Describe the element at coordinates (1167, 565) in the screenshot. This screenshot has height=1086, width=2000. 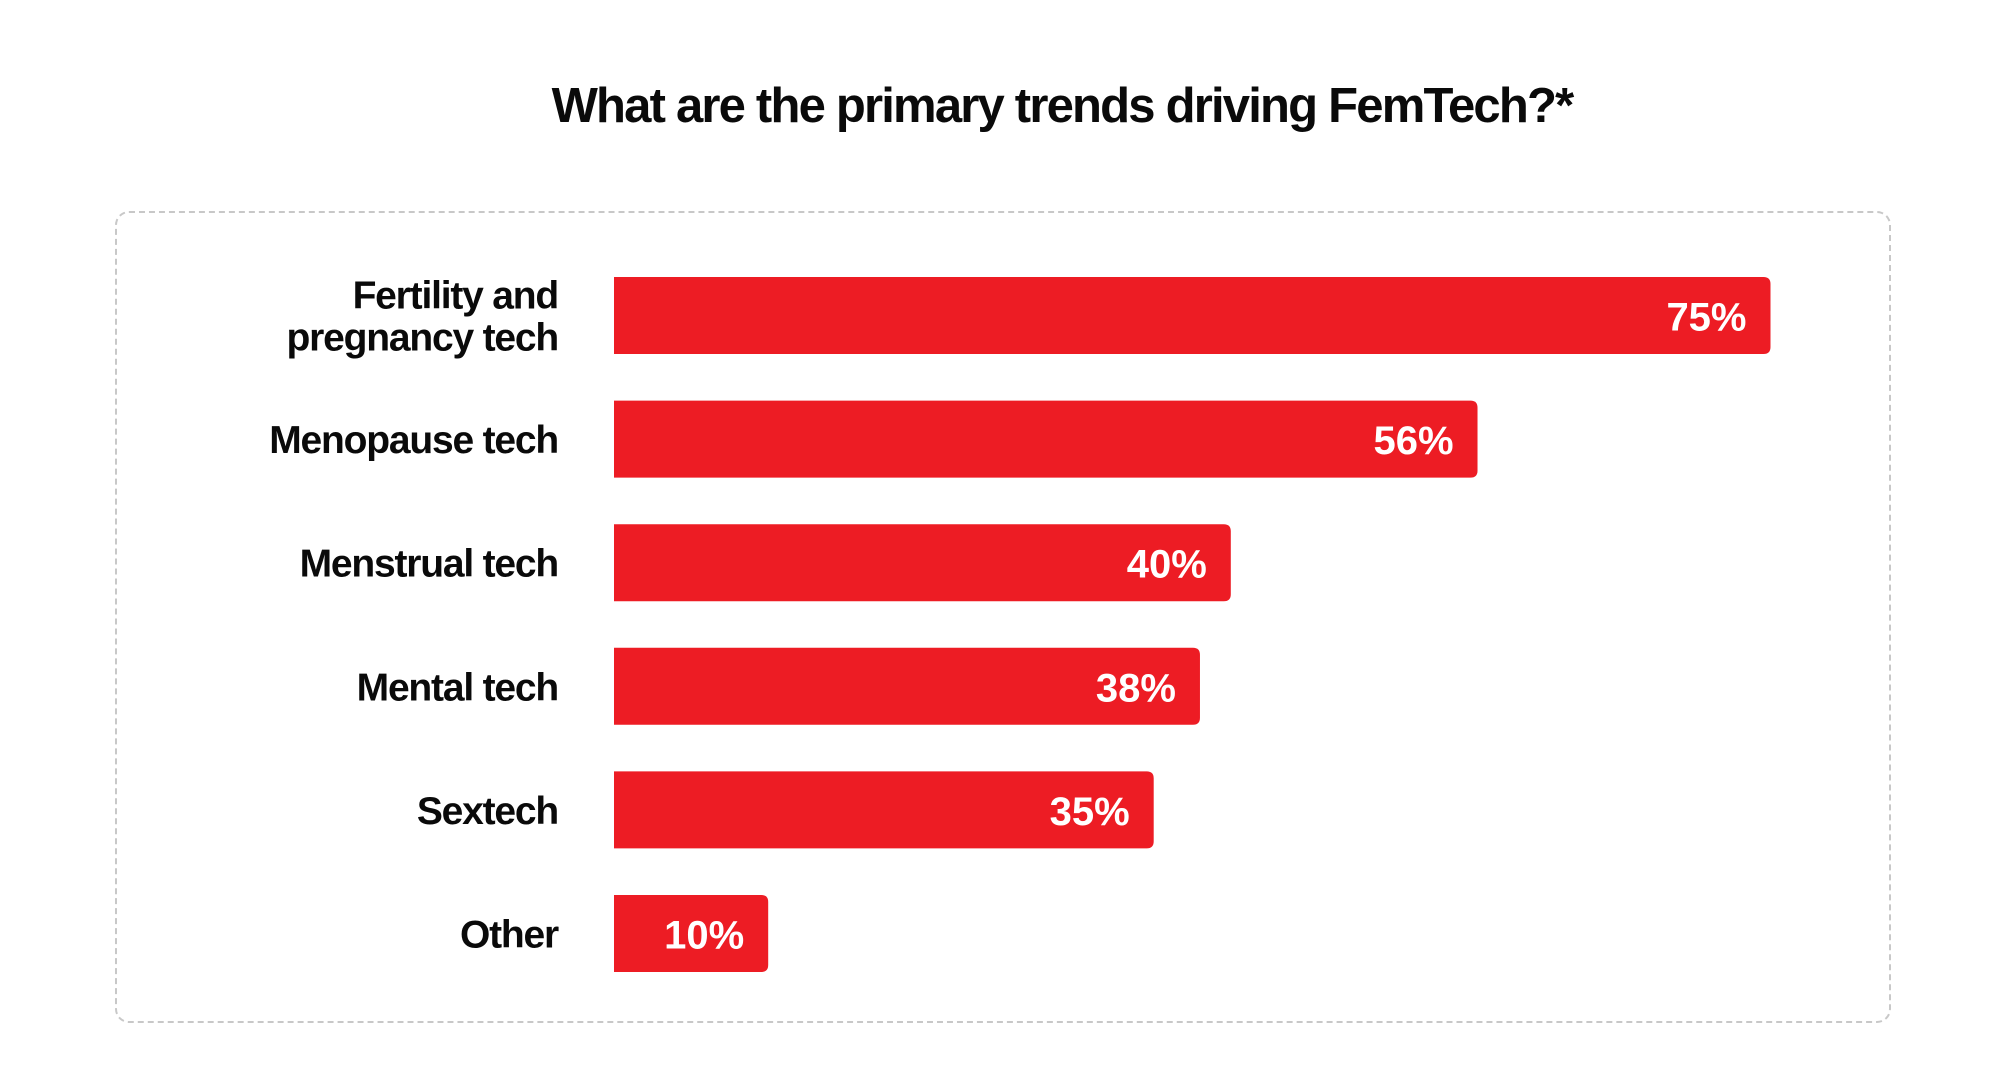
I see `value-label: 40%` at that location.